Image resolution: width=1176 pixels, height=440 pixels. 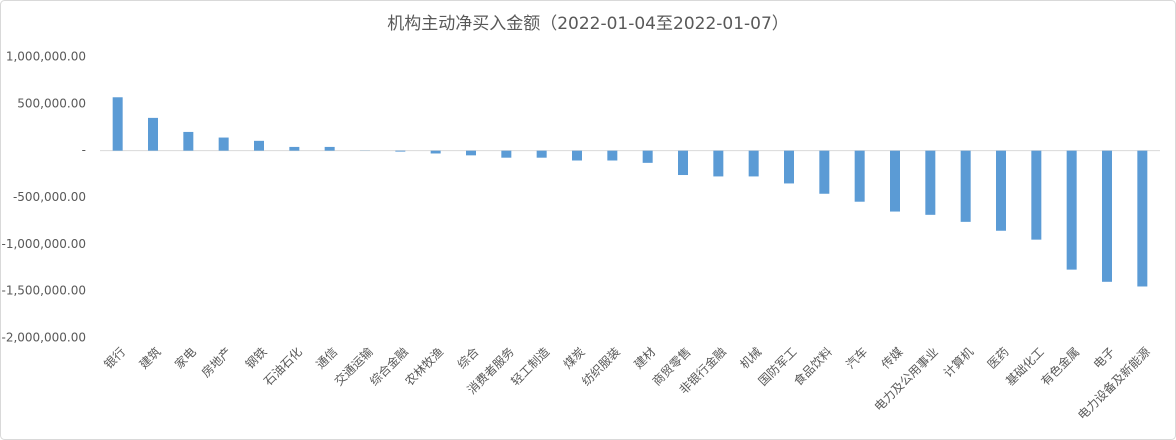 What do you see at coordinates (49, 197) in the screenshot?
I see `y-tick-label: -500,000.00` at bounding box center [49, 197].